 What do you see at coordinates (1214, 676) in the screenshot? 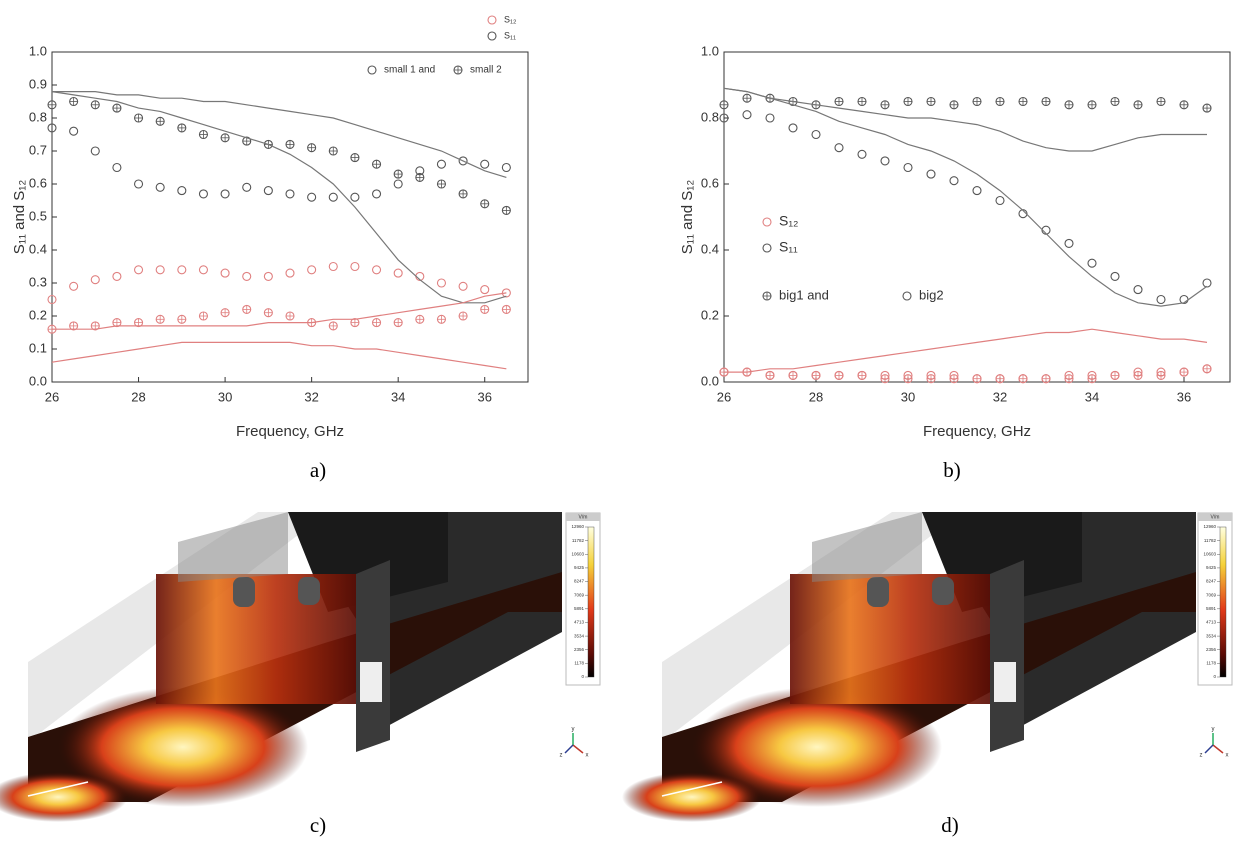
I see `colorbar-tick-label: 0` at bounding box center [1214, 676].